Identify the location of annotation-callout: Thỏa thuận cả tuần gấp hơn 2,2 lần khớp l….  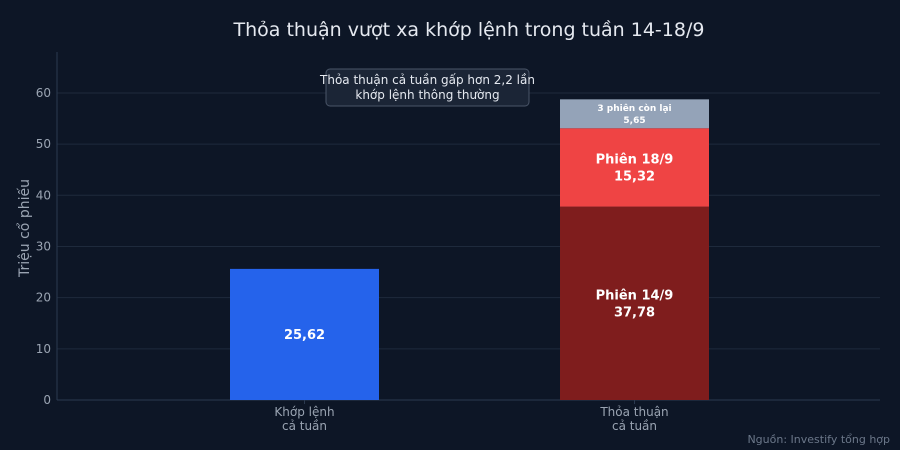
(427, 87).